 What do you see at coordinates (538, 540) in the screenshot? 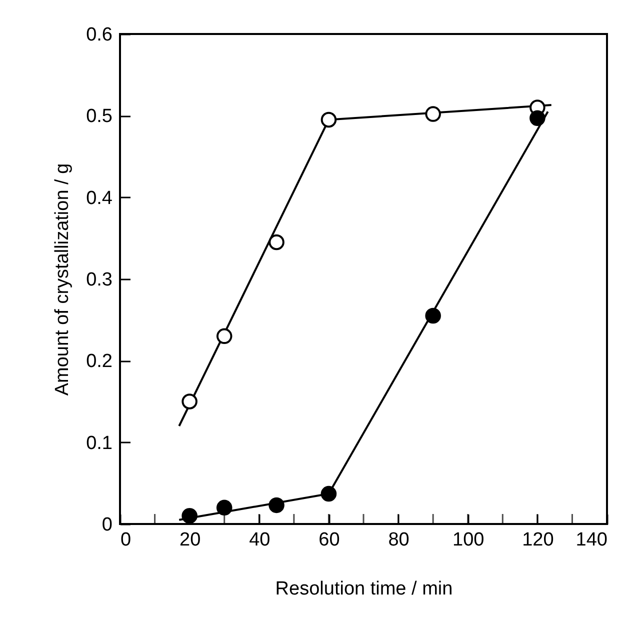
I see `x-tick-label: 120` at bounding box center [538, 540].